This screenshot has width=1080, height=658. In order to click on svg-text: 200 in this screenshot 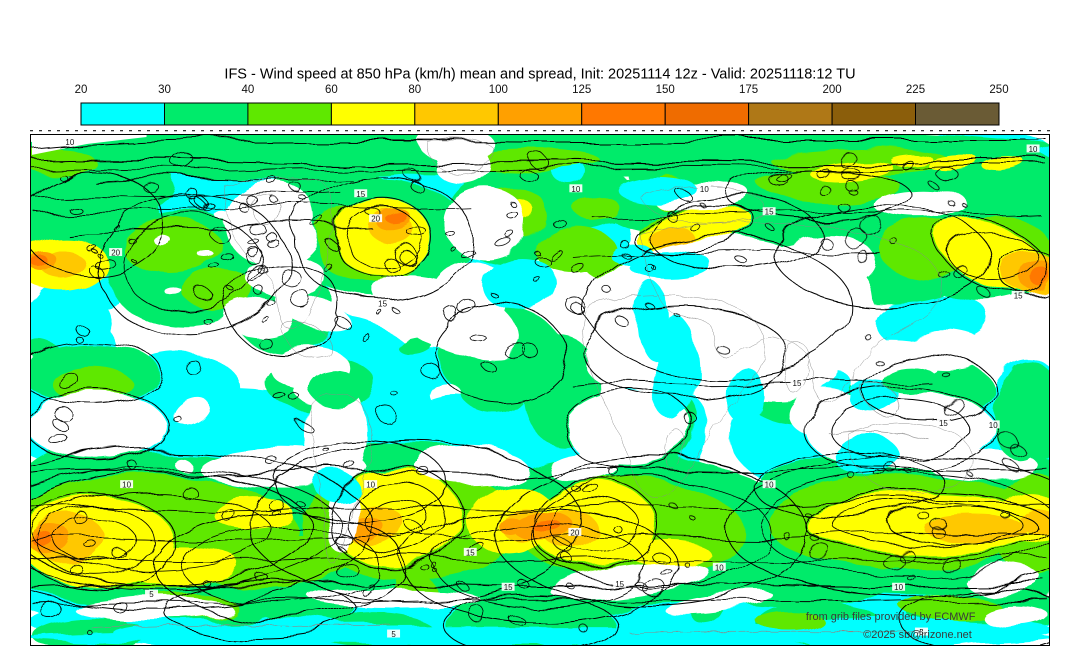, I will do `click(832, 90)`.